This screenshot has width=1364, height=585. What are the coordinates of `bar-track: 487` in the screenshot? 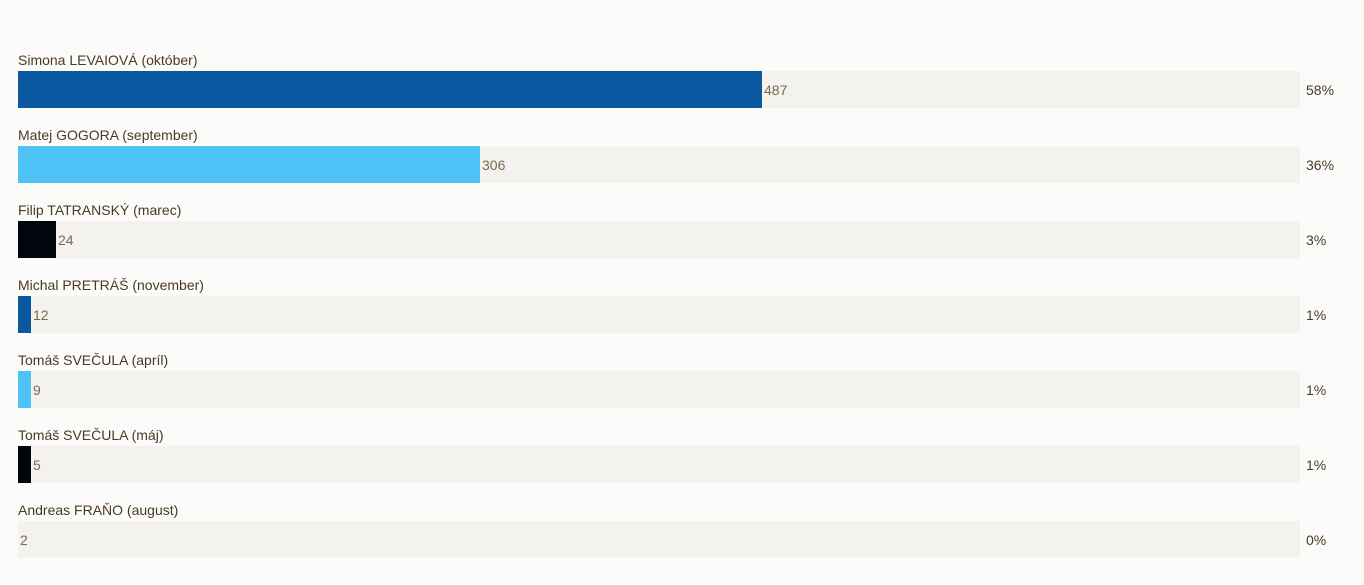 It's located at (659, 89).